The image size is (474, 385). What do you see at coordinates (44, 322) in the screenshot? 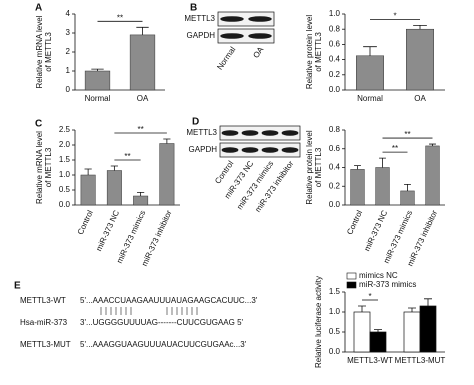
I see `sequence-name: Hsa-miR-373` at bounding box center [44, 322].